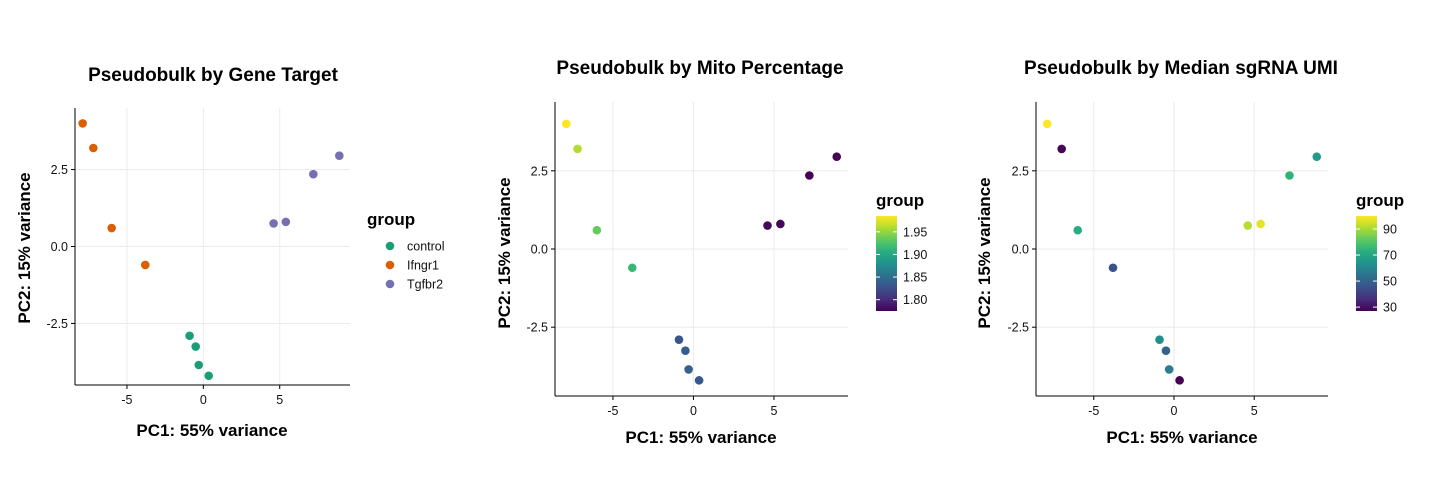 The width and height of the screenshot is (1440, 480). Describe the element at coordinates (699, 68) in the screenshot. I see `chart-title: Pseudobulk by Mito Percentage` at that location.